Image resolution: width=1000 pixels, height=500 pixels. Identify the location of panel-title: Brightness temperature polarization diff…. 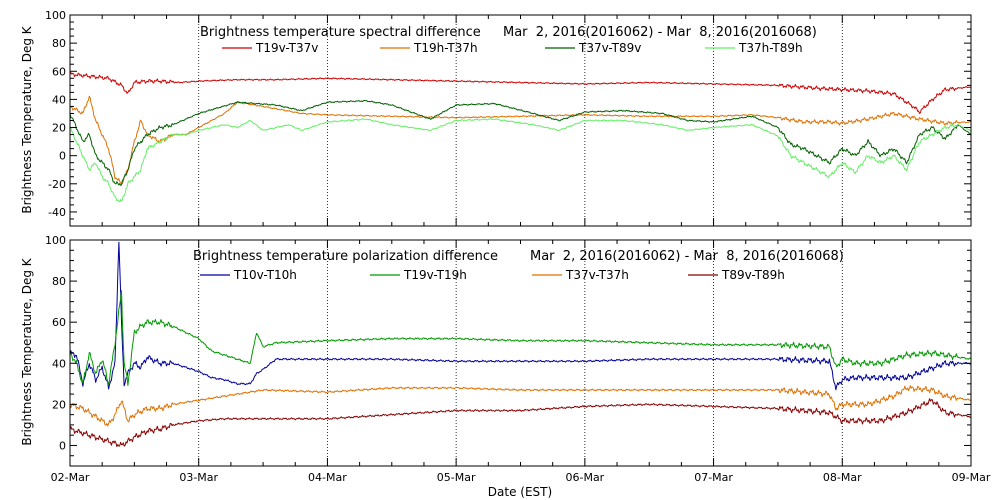
(345, 256).